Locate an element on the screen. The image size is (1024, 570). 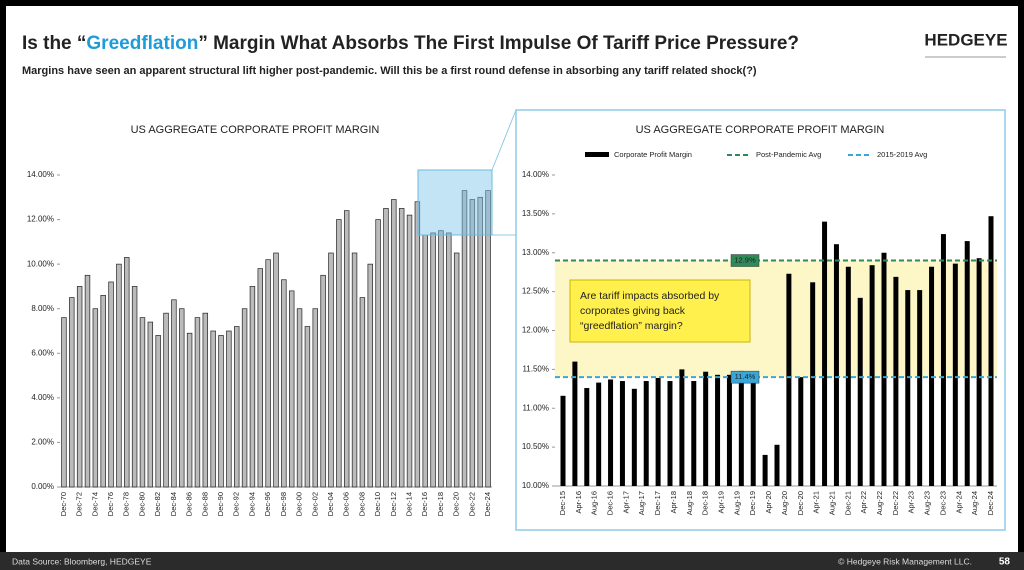
page-number: 58 is located at coordinates (1005, 562).